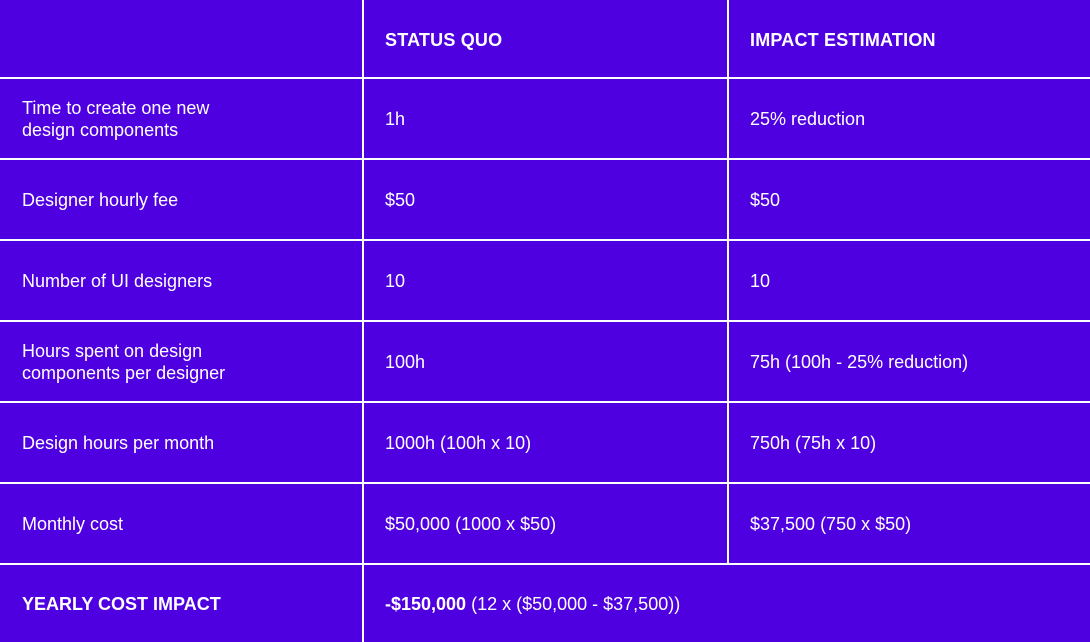 The height and width of the screenshot is (642, 1090). Describe the element at coordinates (727, 603) in the screenshot. I see `footer-value-cell: -$150,000 (12 x ($50,000 - $37,500))` at that location.